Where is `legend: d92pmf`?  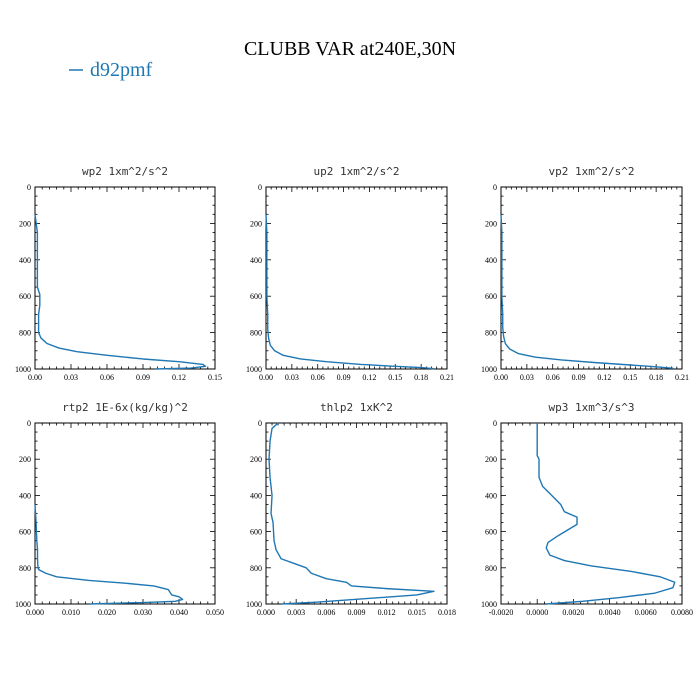 legend: d92pmf is located at coordinates (111, 70).